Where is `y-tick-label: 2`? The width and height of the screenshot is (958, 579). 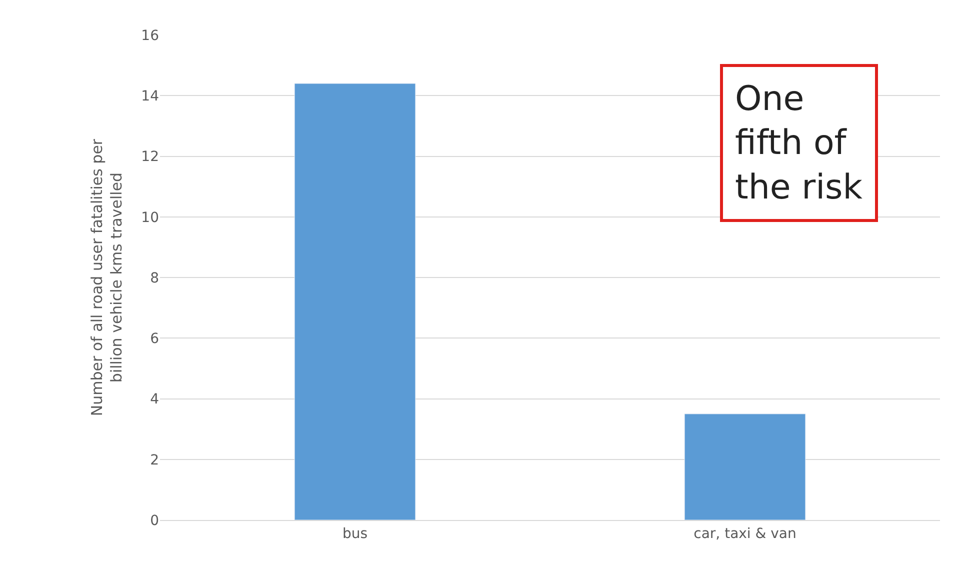
y-tick-label: 2 is located at coordinates (154, 460).